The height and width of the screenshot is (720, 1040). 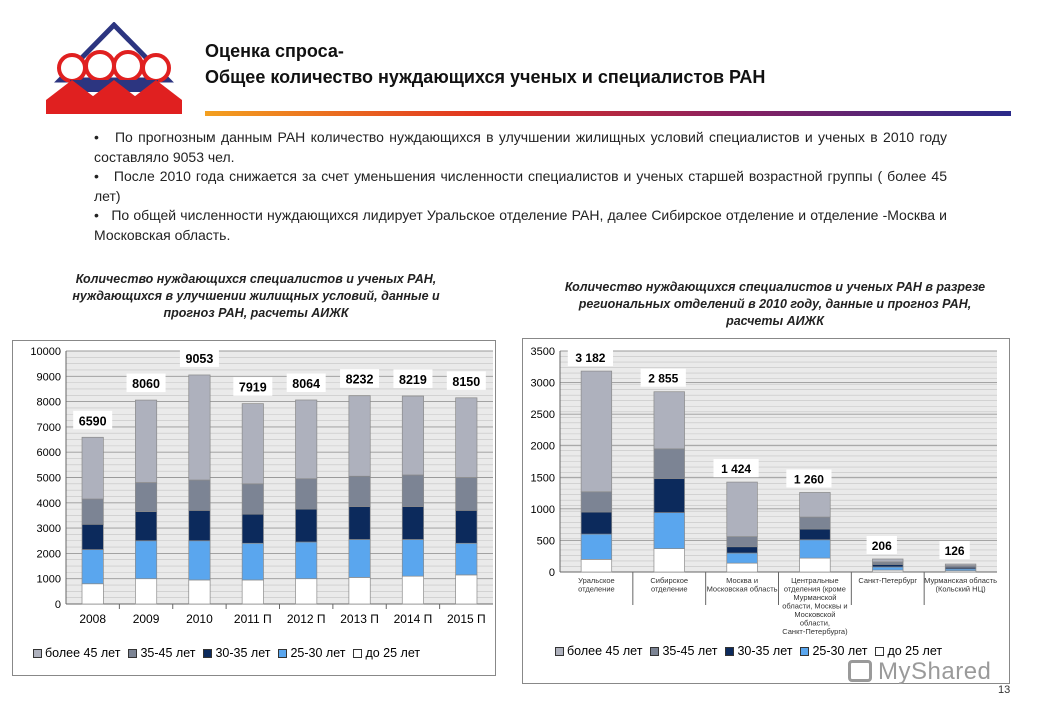 I want to click on y-tick-label: 10000, so click(x=45, y=352).